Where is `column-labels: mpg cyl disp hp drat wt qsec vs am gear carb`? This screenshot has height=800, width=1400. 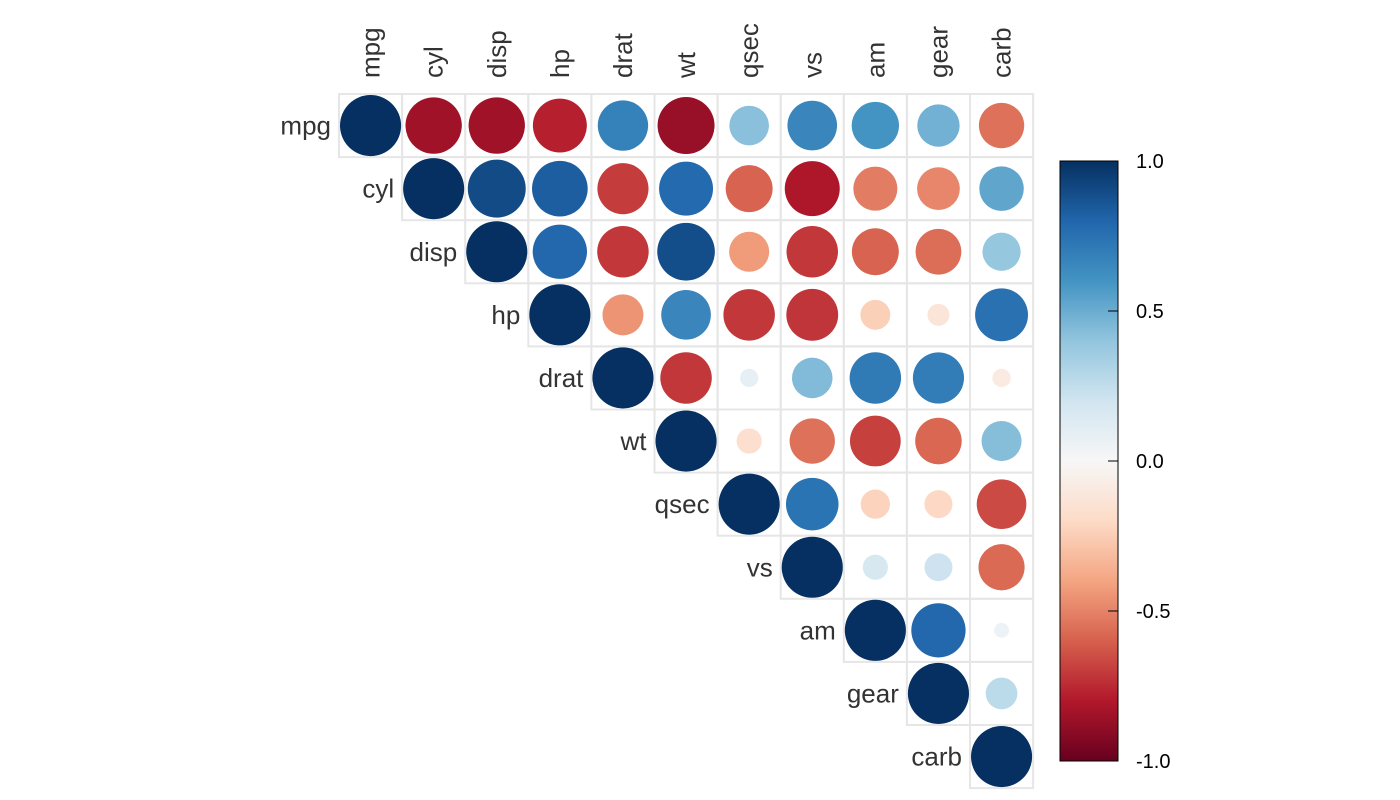
column-labels: mpg cyl disp hp drat wt qsec vs am gear carb is located at coordinates (686, 51).